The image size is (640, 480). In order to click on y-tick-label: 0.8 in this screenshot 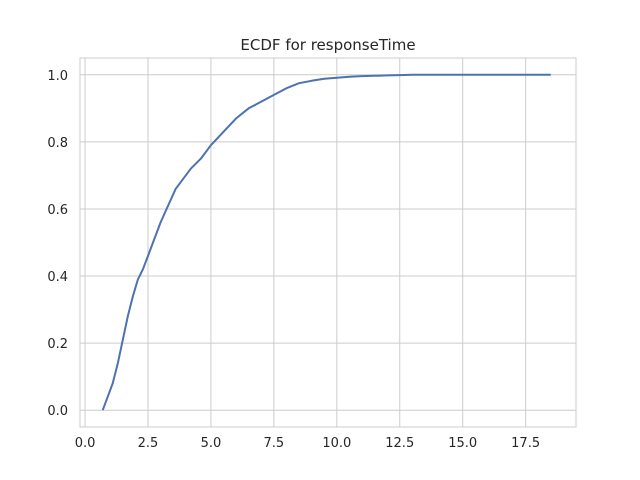, I will do `click(57, 143)`.